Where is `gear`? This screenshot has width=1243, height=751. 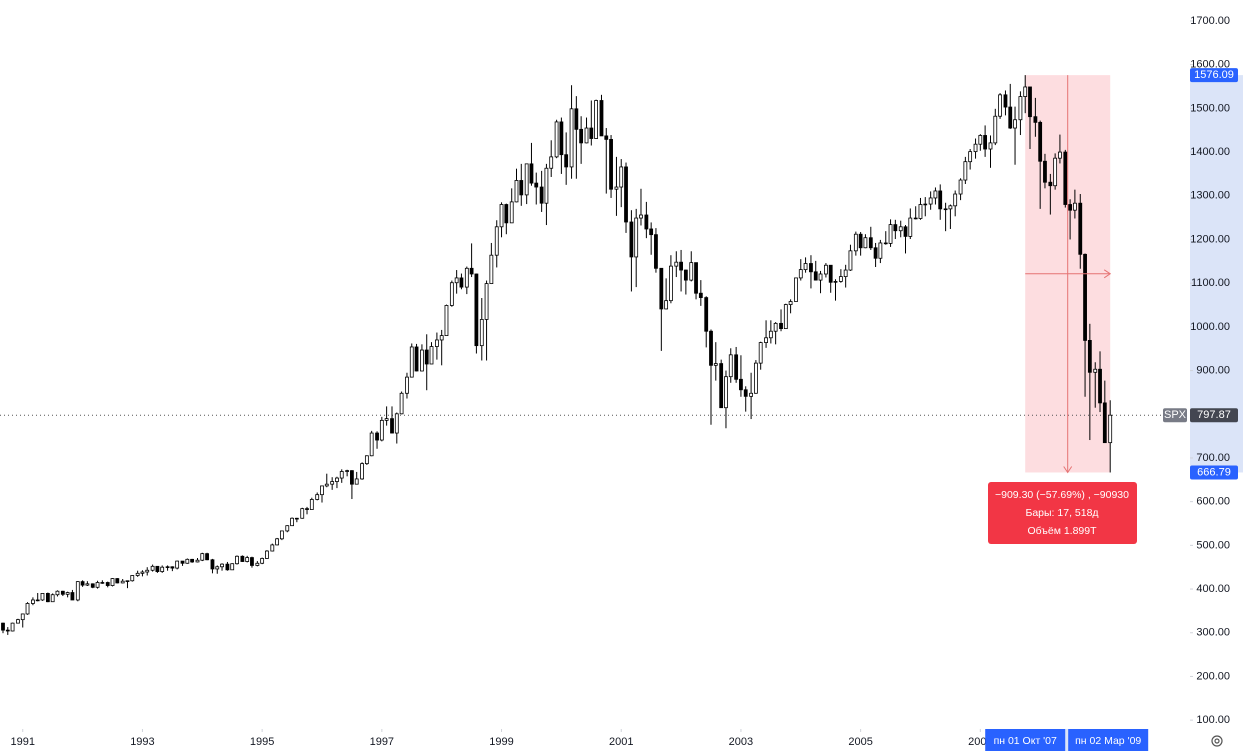 gear is located at coordinates (1217, 741).